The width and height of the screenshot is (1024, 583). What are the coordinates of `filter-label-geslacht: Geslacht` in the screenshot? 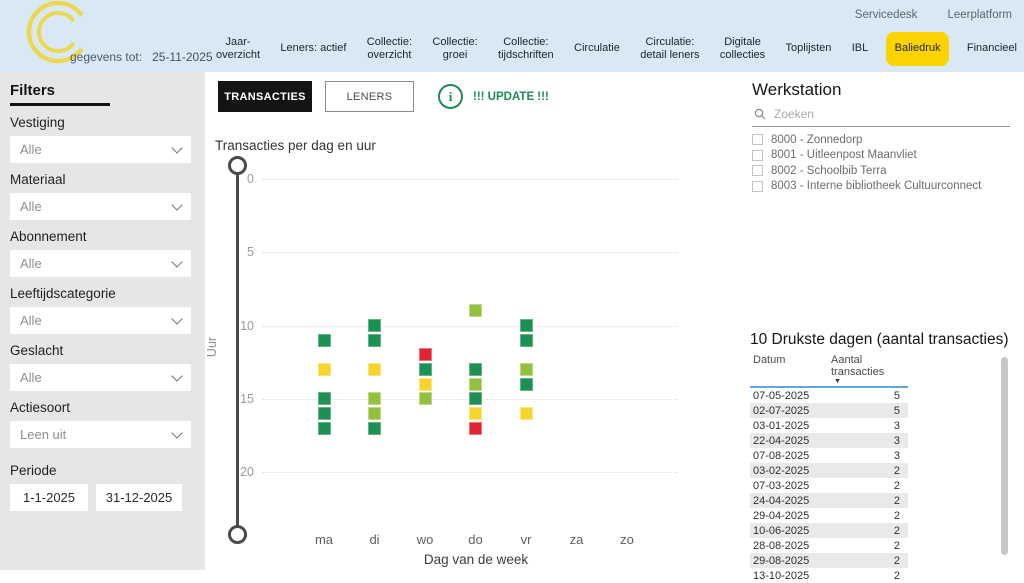 It's located at (37, 350).